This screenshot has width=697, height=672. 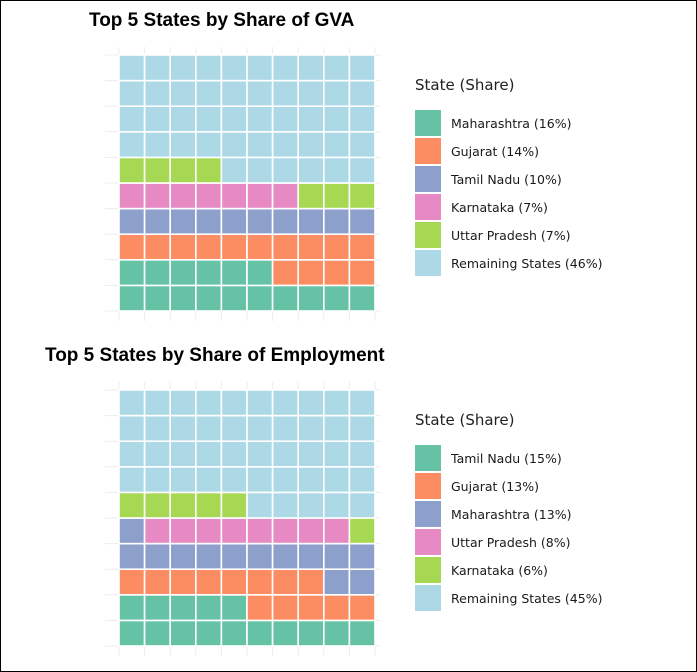 I want to click on legend-key-karnataka, so click(x=428, y=207).